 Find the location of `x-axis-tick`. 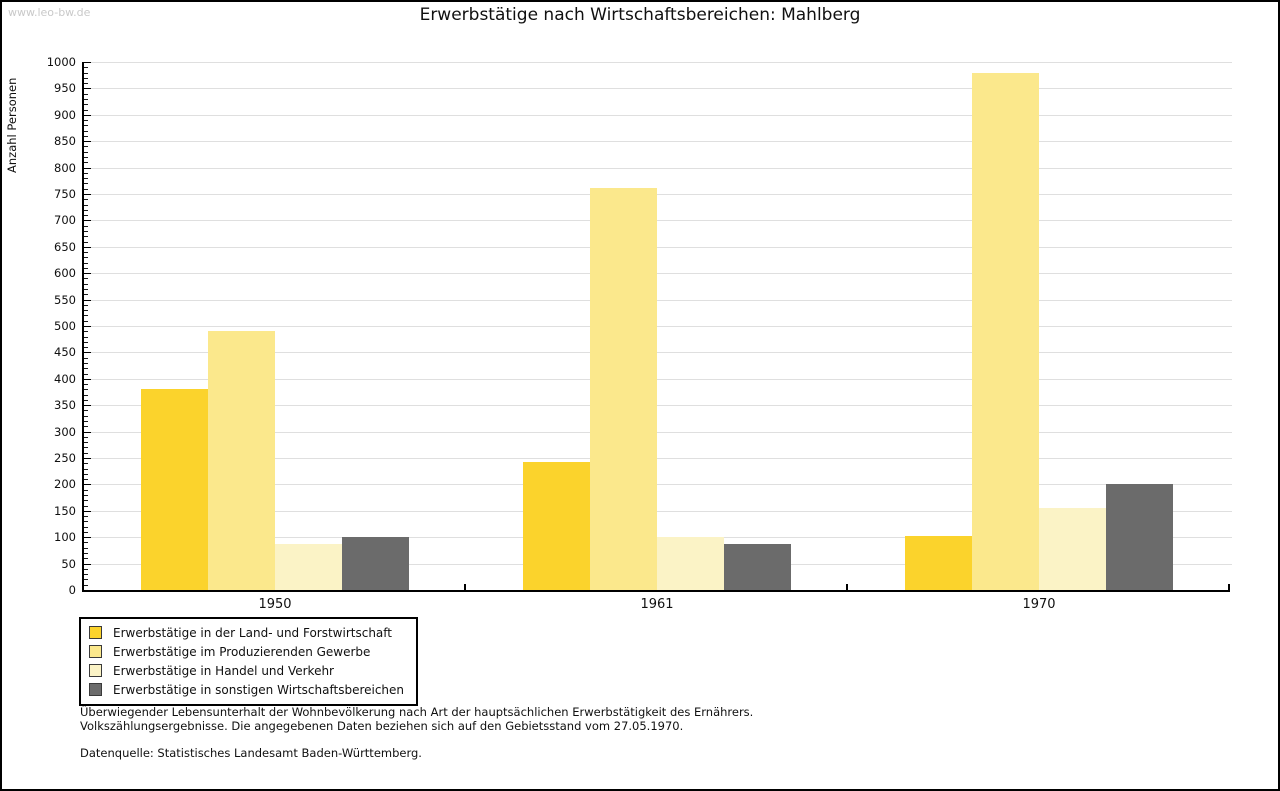

x-axis-tick is located at coordinates (847, 587).